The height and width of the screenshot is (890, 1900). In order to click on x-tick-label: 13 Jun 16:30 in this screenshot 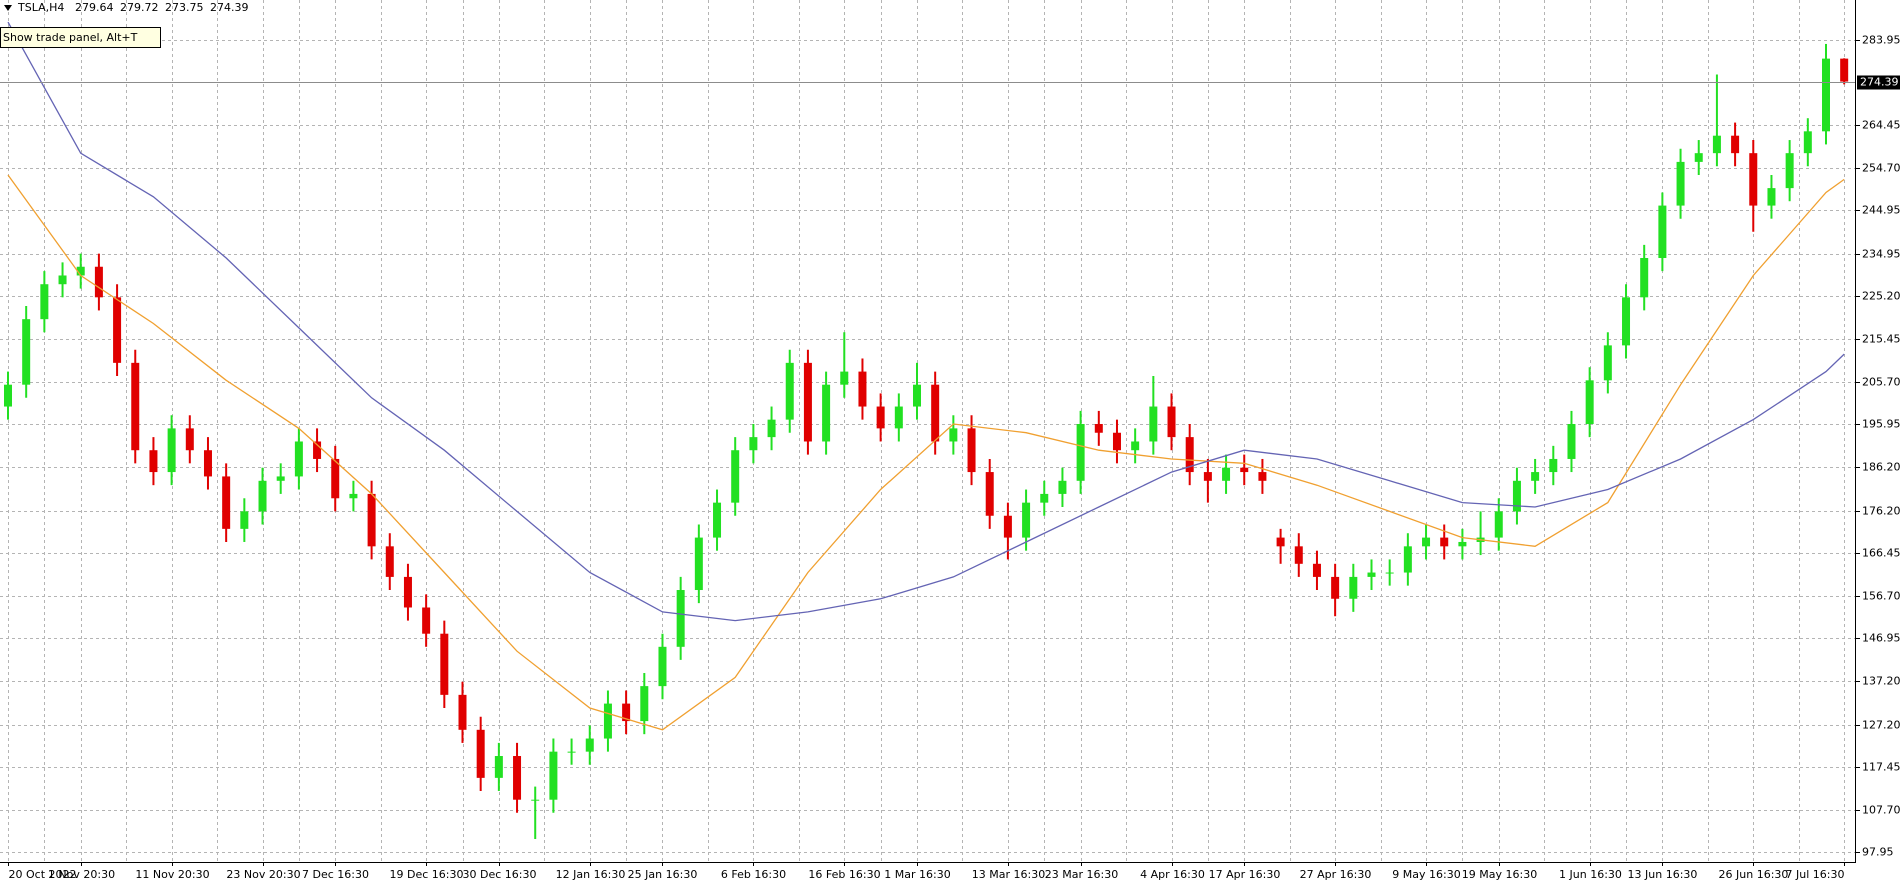, I will do `click(1663, 874)`.